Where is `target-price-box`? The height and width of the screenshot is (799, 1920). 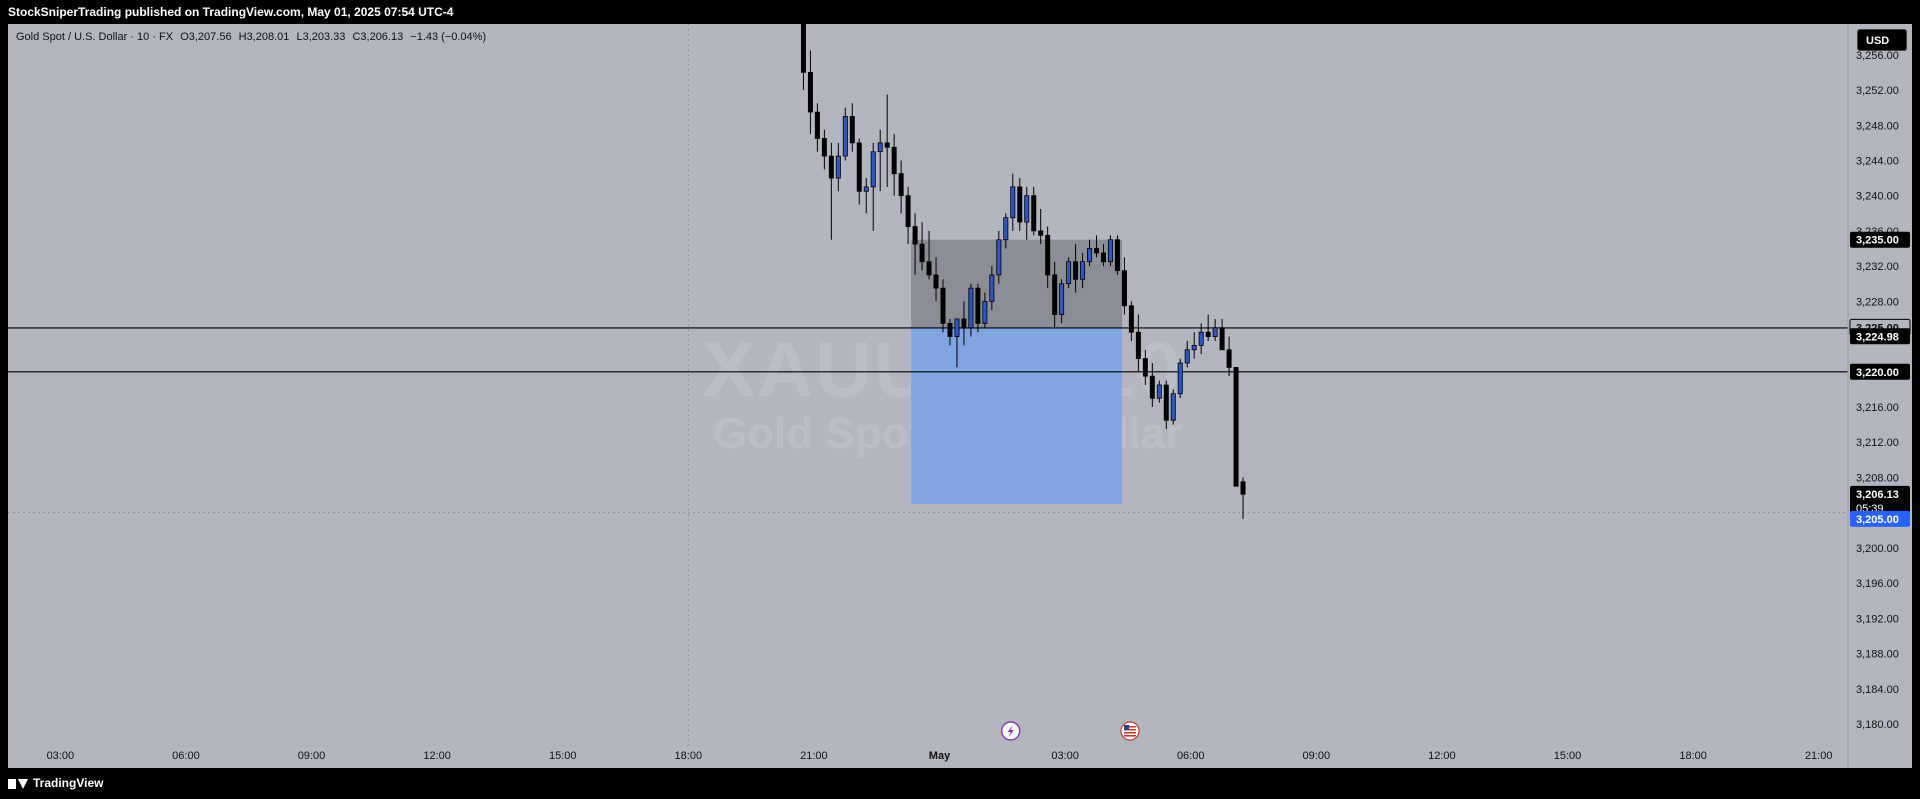
target-price-box is located at coordinates (1880, 518).